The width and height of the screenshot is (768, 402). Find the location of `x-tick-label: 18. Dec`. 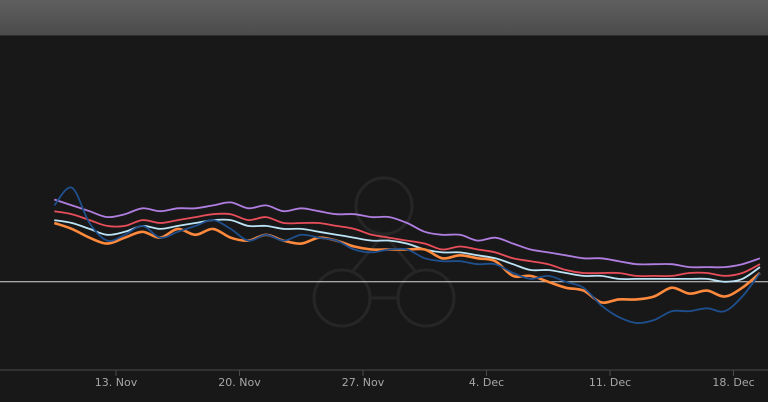

x-tick-label: 18. Dec is located at coordinates (733, 382).